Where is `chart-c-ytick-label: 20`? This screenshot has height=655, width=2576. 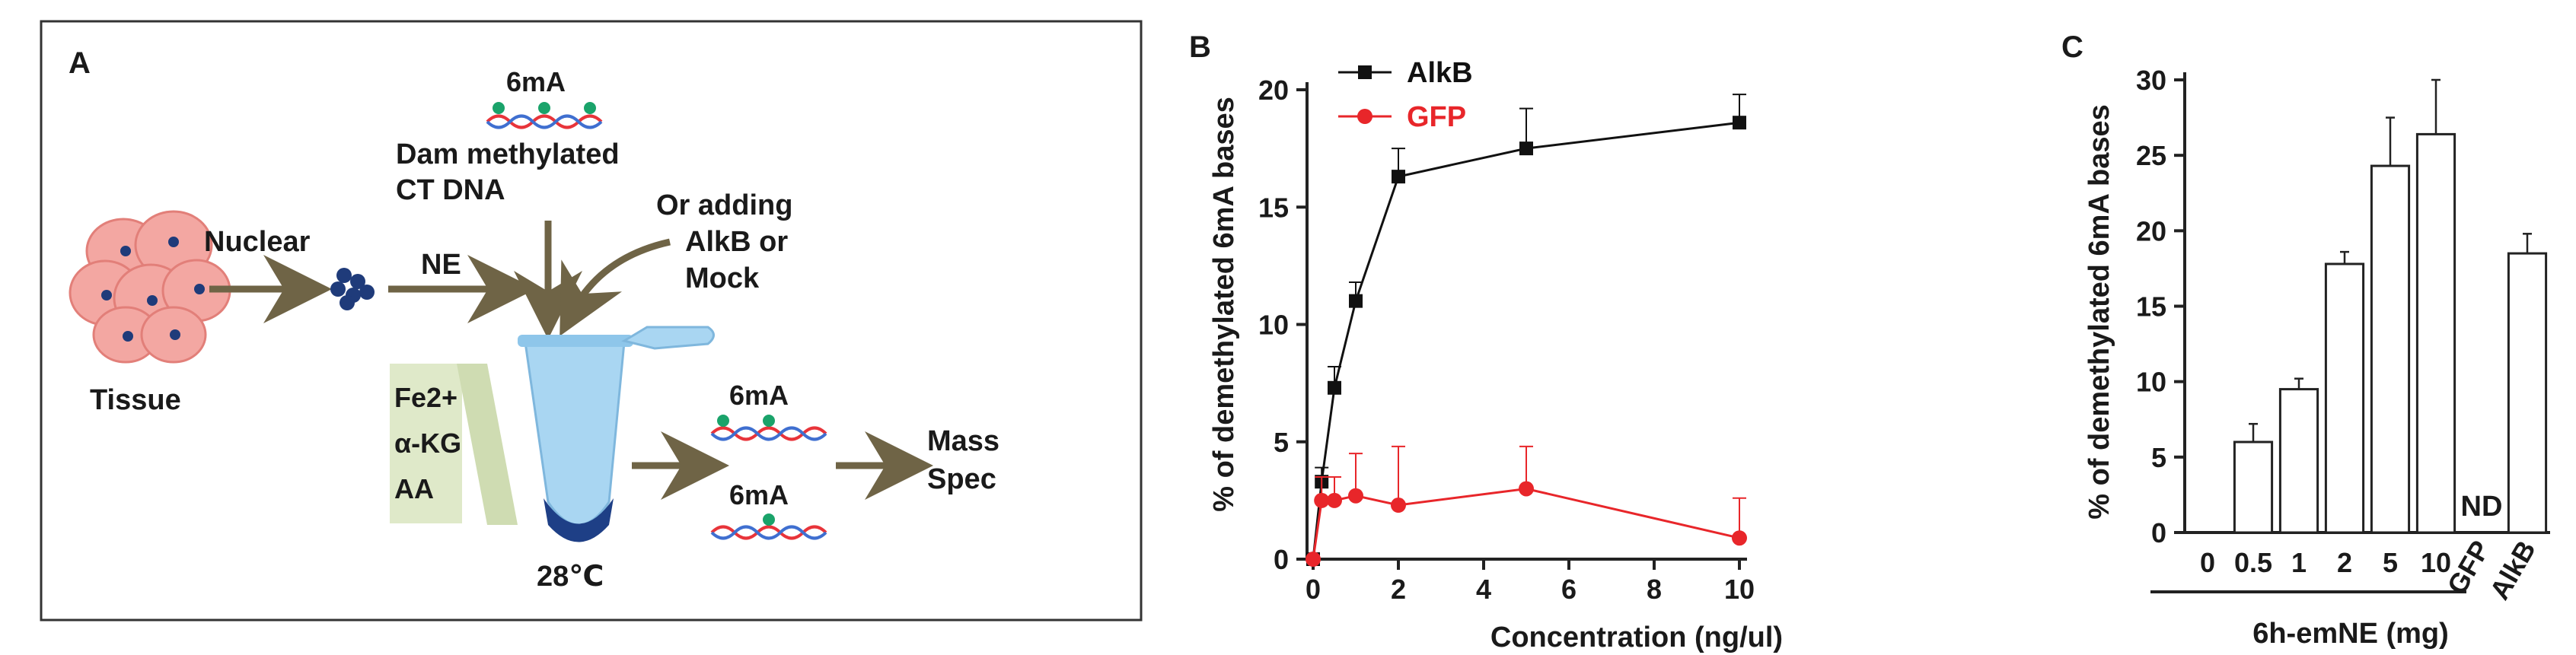
chart-c-ytick-label: 20 is located at coordinates (2151, 230).